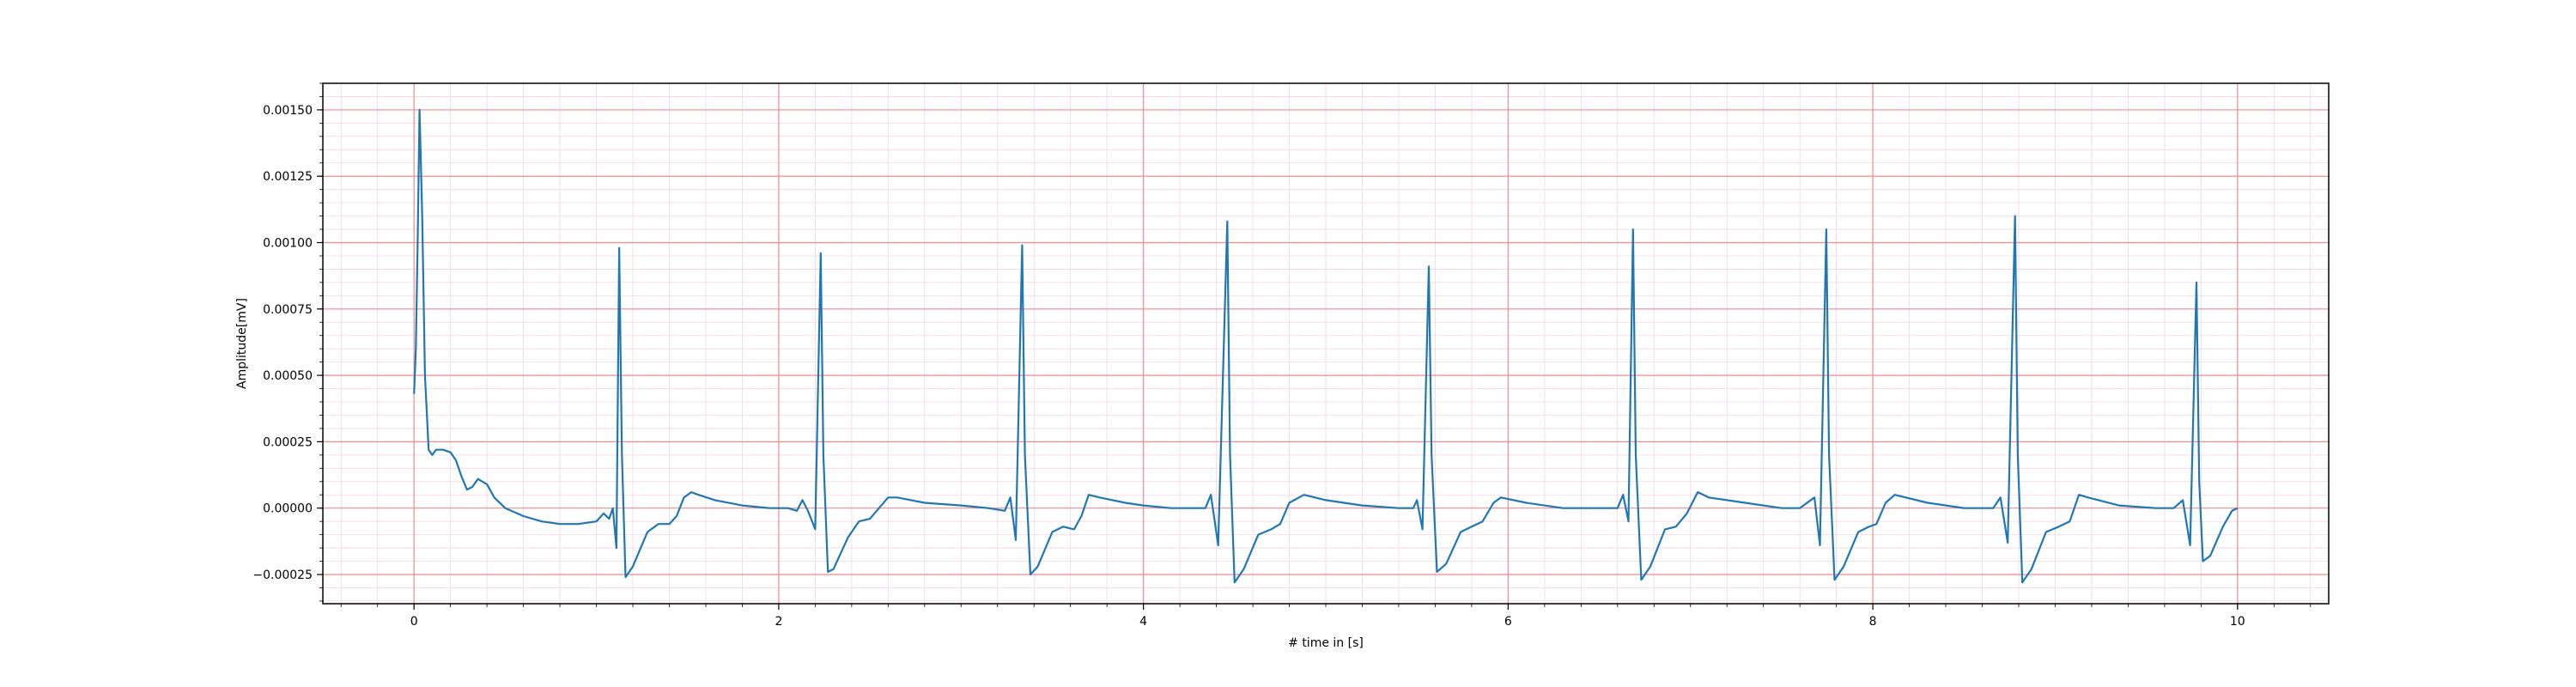 This screenshot has height=687, width=2576. Describe the element at coordinates (2237, 622) in the screenshot. I see `x-tick-label: 10` at that location.